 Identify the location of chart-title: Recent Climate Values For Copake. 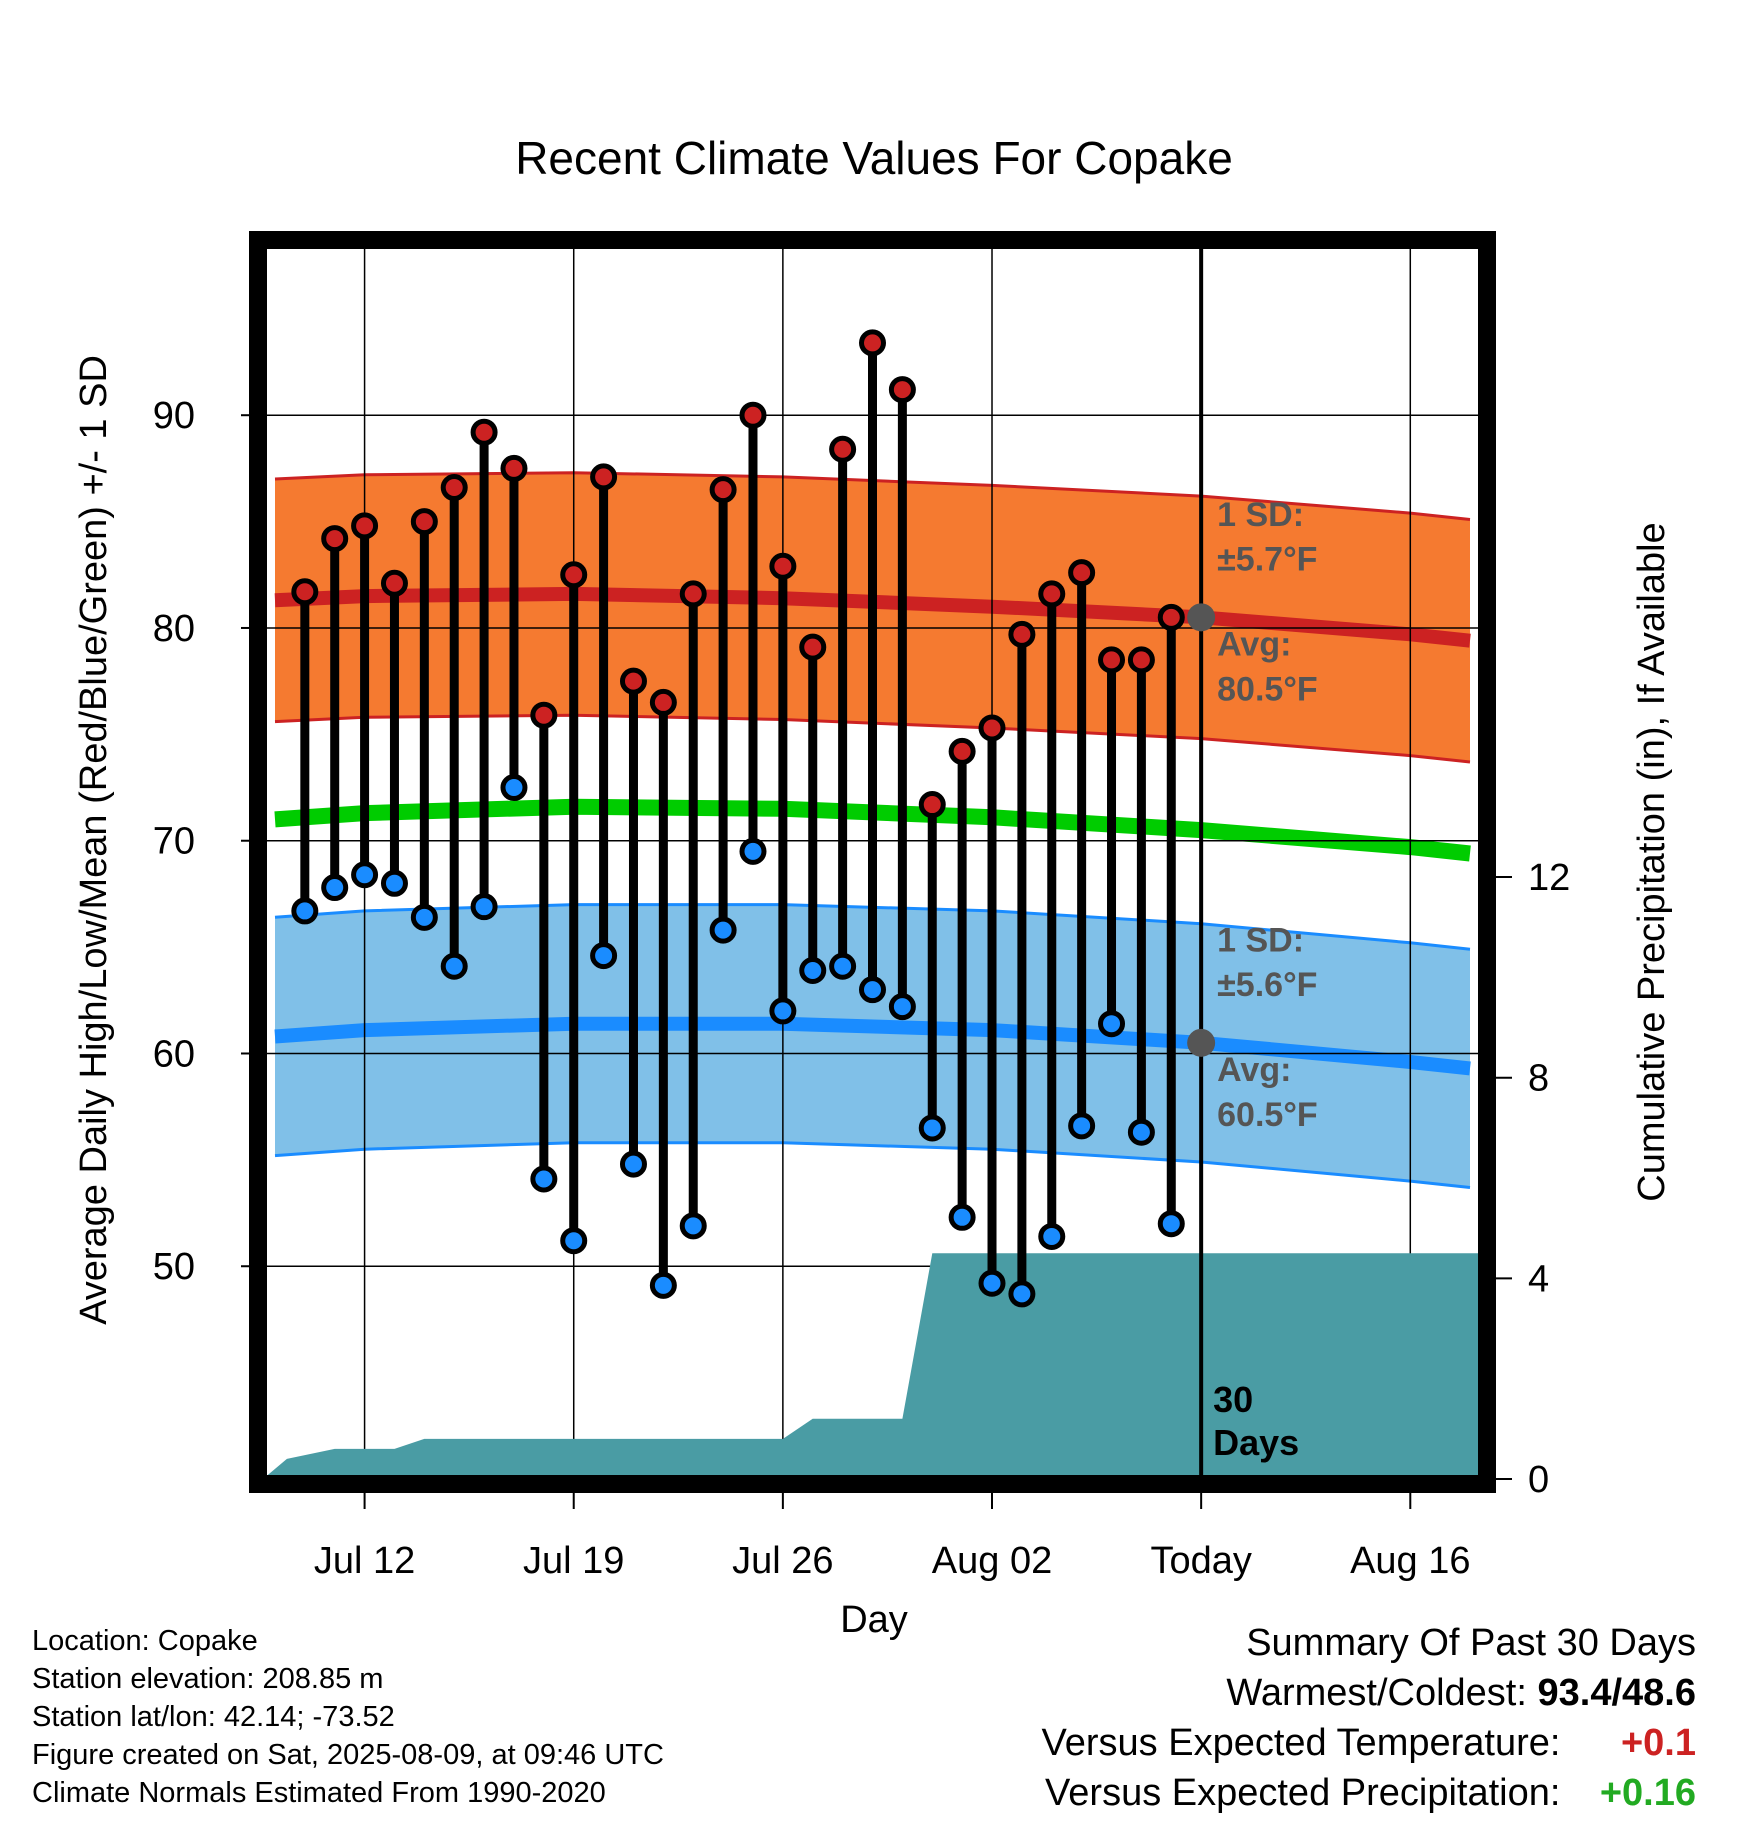
(874, 158).